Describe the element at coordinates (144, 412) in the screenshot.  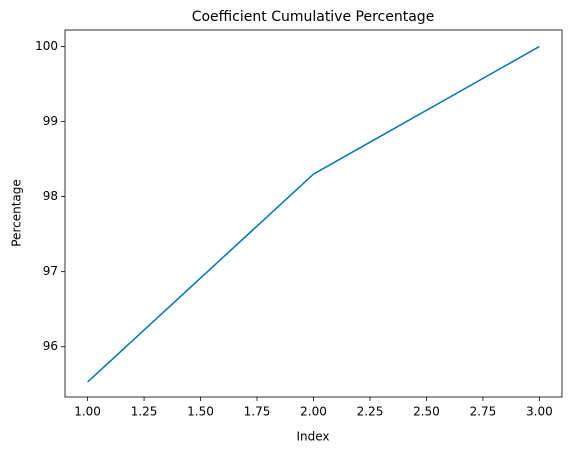
I see `x-tick-label: 1.25` at that location.